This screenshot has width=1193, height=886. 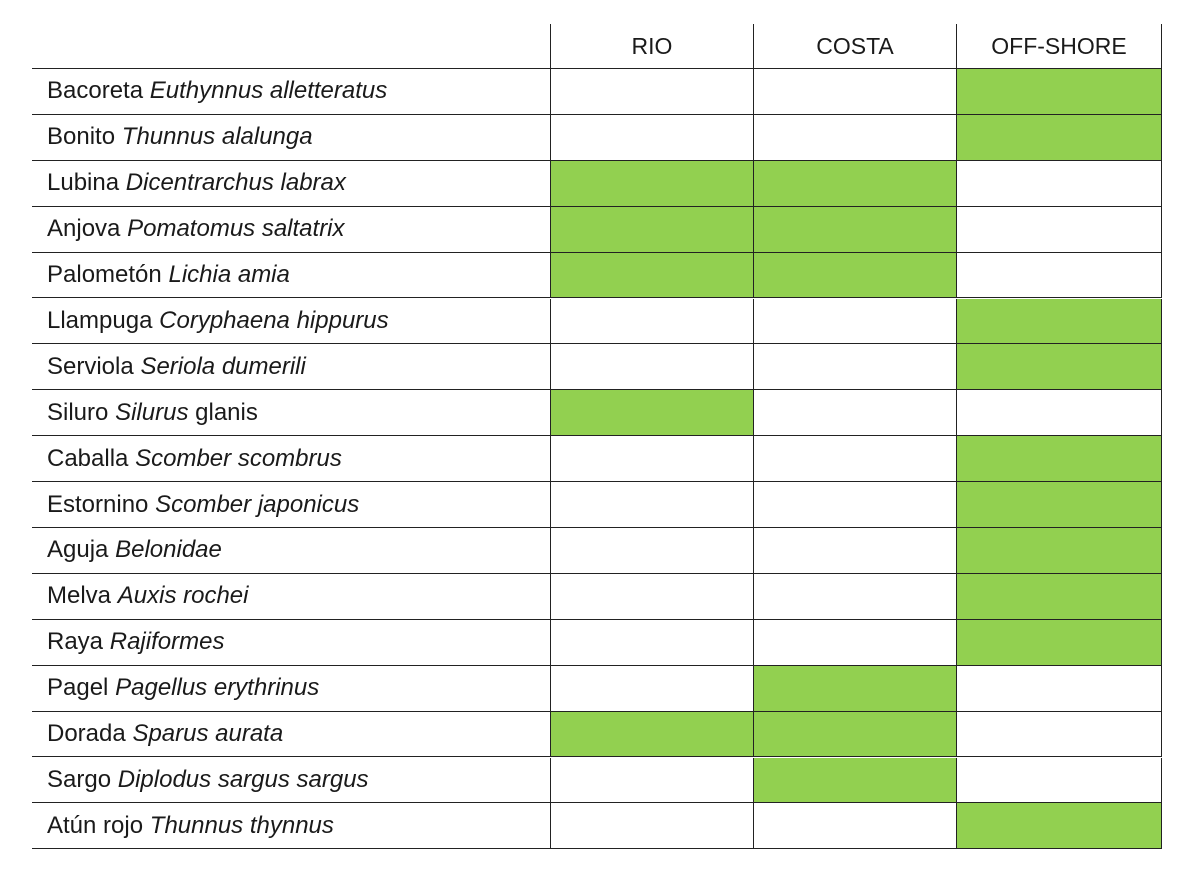 I want to click on scientific-name: Scomber japonicus, so click(x=257, y=504).